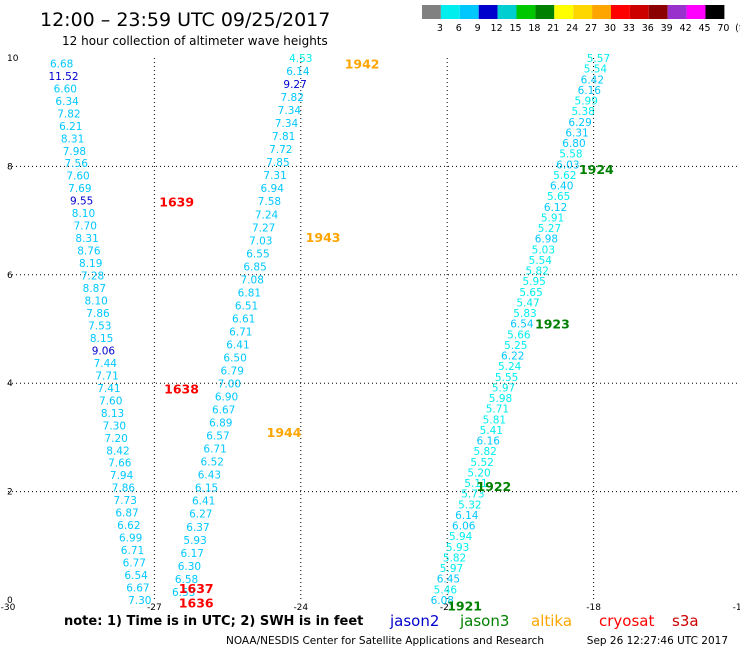  Describe the element at coordinates (13, 59) in the screenshot. I see `y-tick-label: 10` at that location.